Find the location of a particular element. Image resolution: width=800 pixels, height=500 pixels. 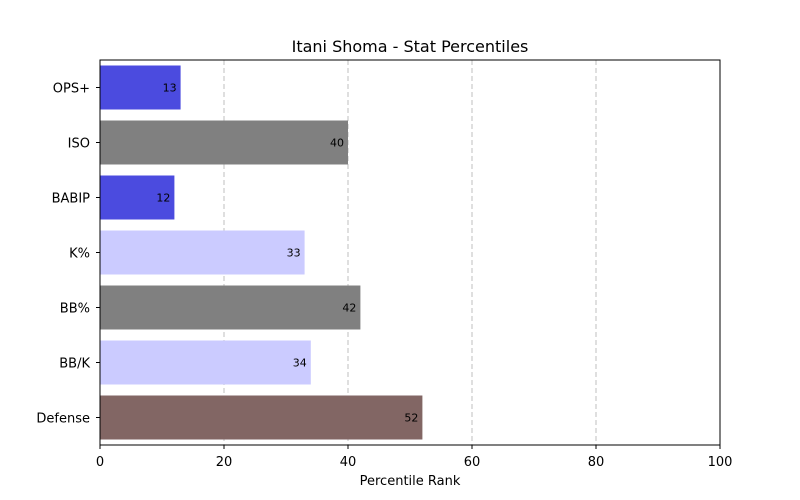

y-tick-label: ISO is located at coordinates (79, 144).